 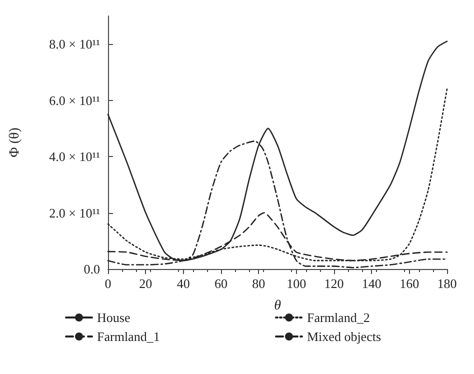 What do you see at coordinates (74, 156) in the screenshot?
I see `y-tick-label: 4.0 × 10¹¹` at bounding box center [74, 156].